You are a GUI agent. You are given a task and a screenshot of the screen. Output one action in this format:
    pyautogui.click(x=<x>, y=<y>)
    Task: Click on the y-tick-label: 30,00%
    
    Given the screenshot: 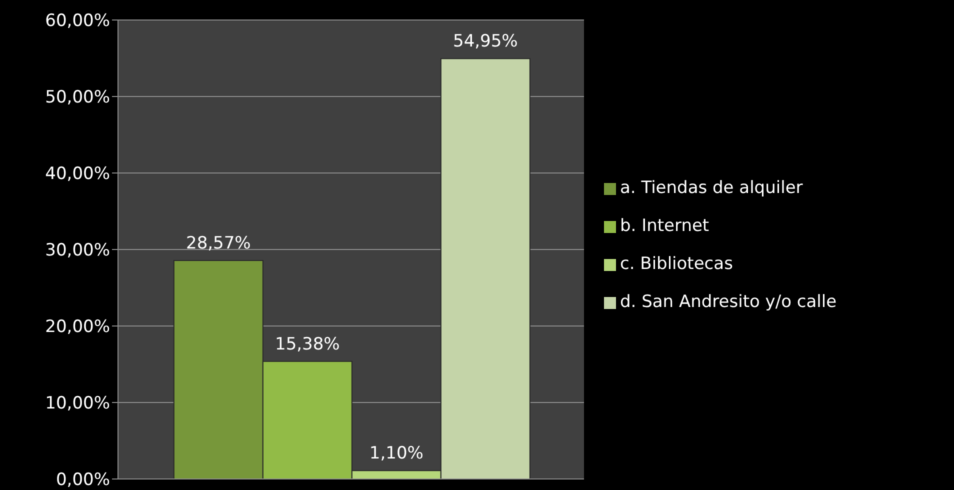 What is the action you would take?
    pyautogui.click(x=77, y=250)
    